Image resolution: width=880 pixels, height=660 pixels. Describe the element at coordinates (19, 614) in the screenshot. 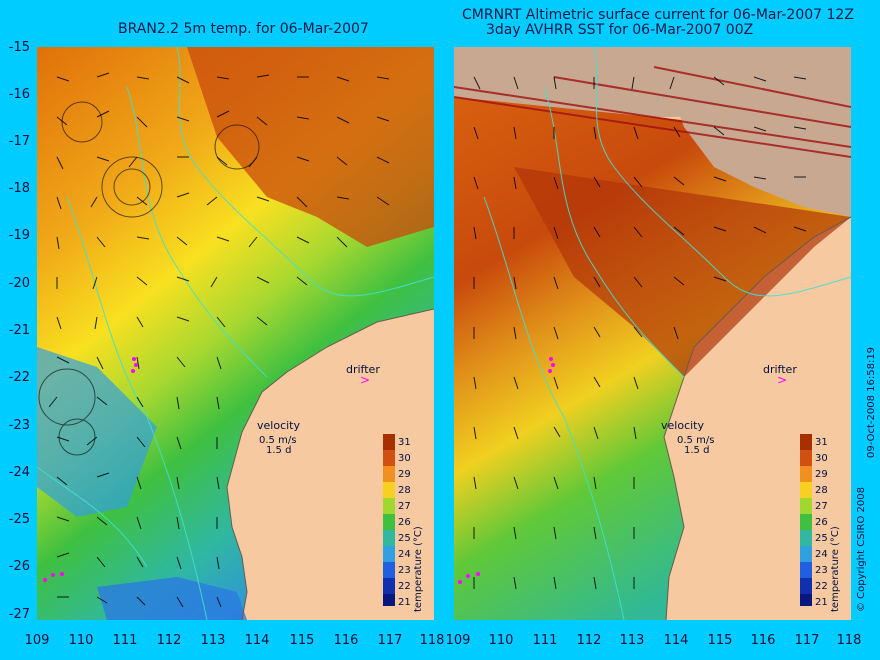

I see `lat-tick: -27` at that location.